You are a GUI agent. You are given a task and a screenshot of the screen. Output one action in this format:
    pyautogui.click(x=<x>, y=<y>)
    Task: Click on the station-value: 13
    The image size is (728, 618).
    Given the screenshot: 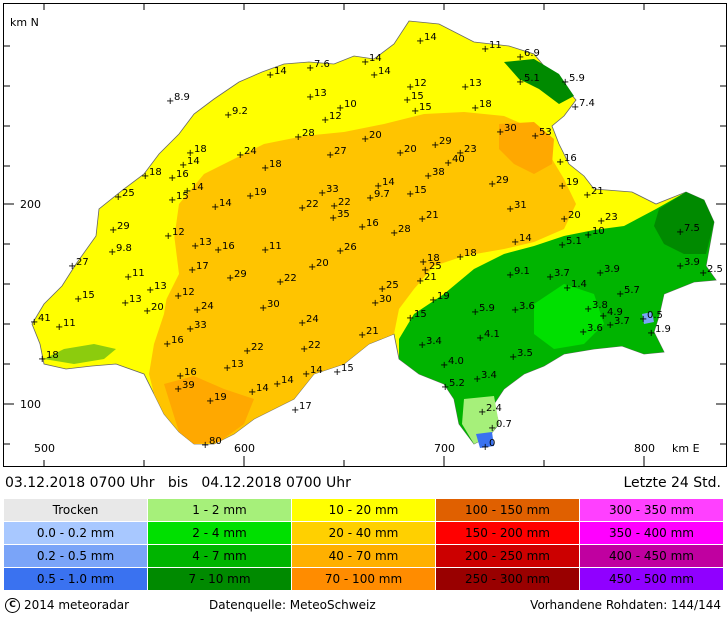 What is the action you would take?
    pyautogui.click(x=205, y=242)
    